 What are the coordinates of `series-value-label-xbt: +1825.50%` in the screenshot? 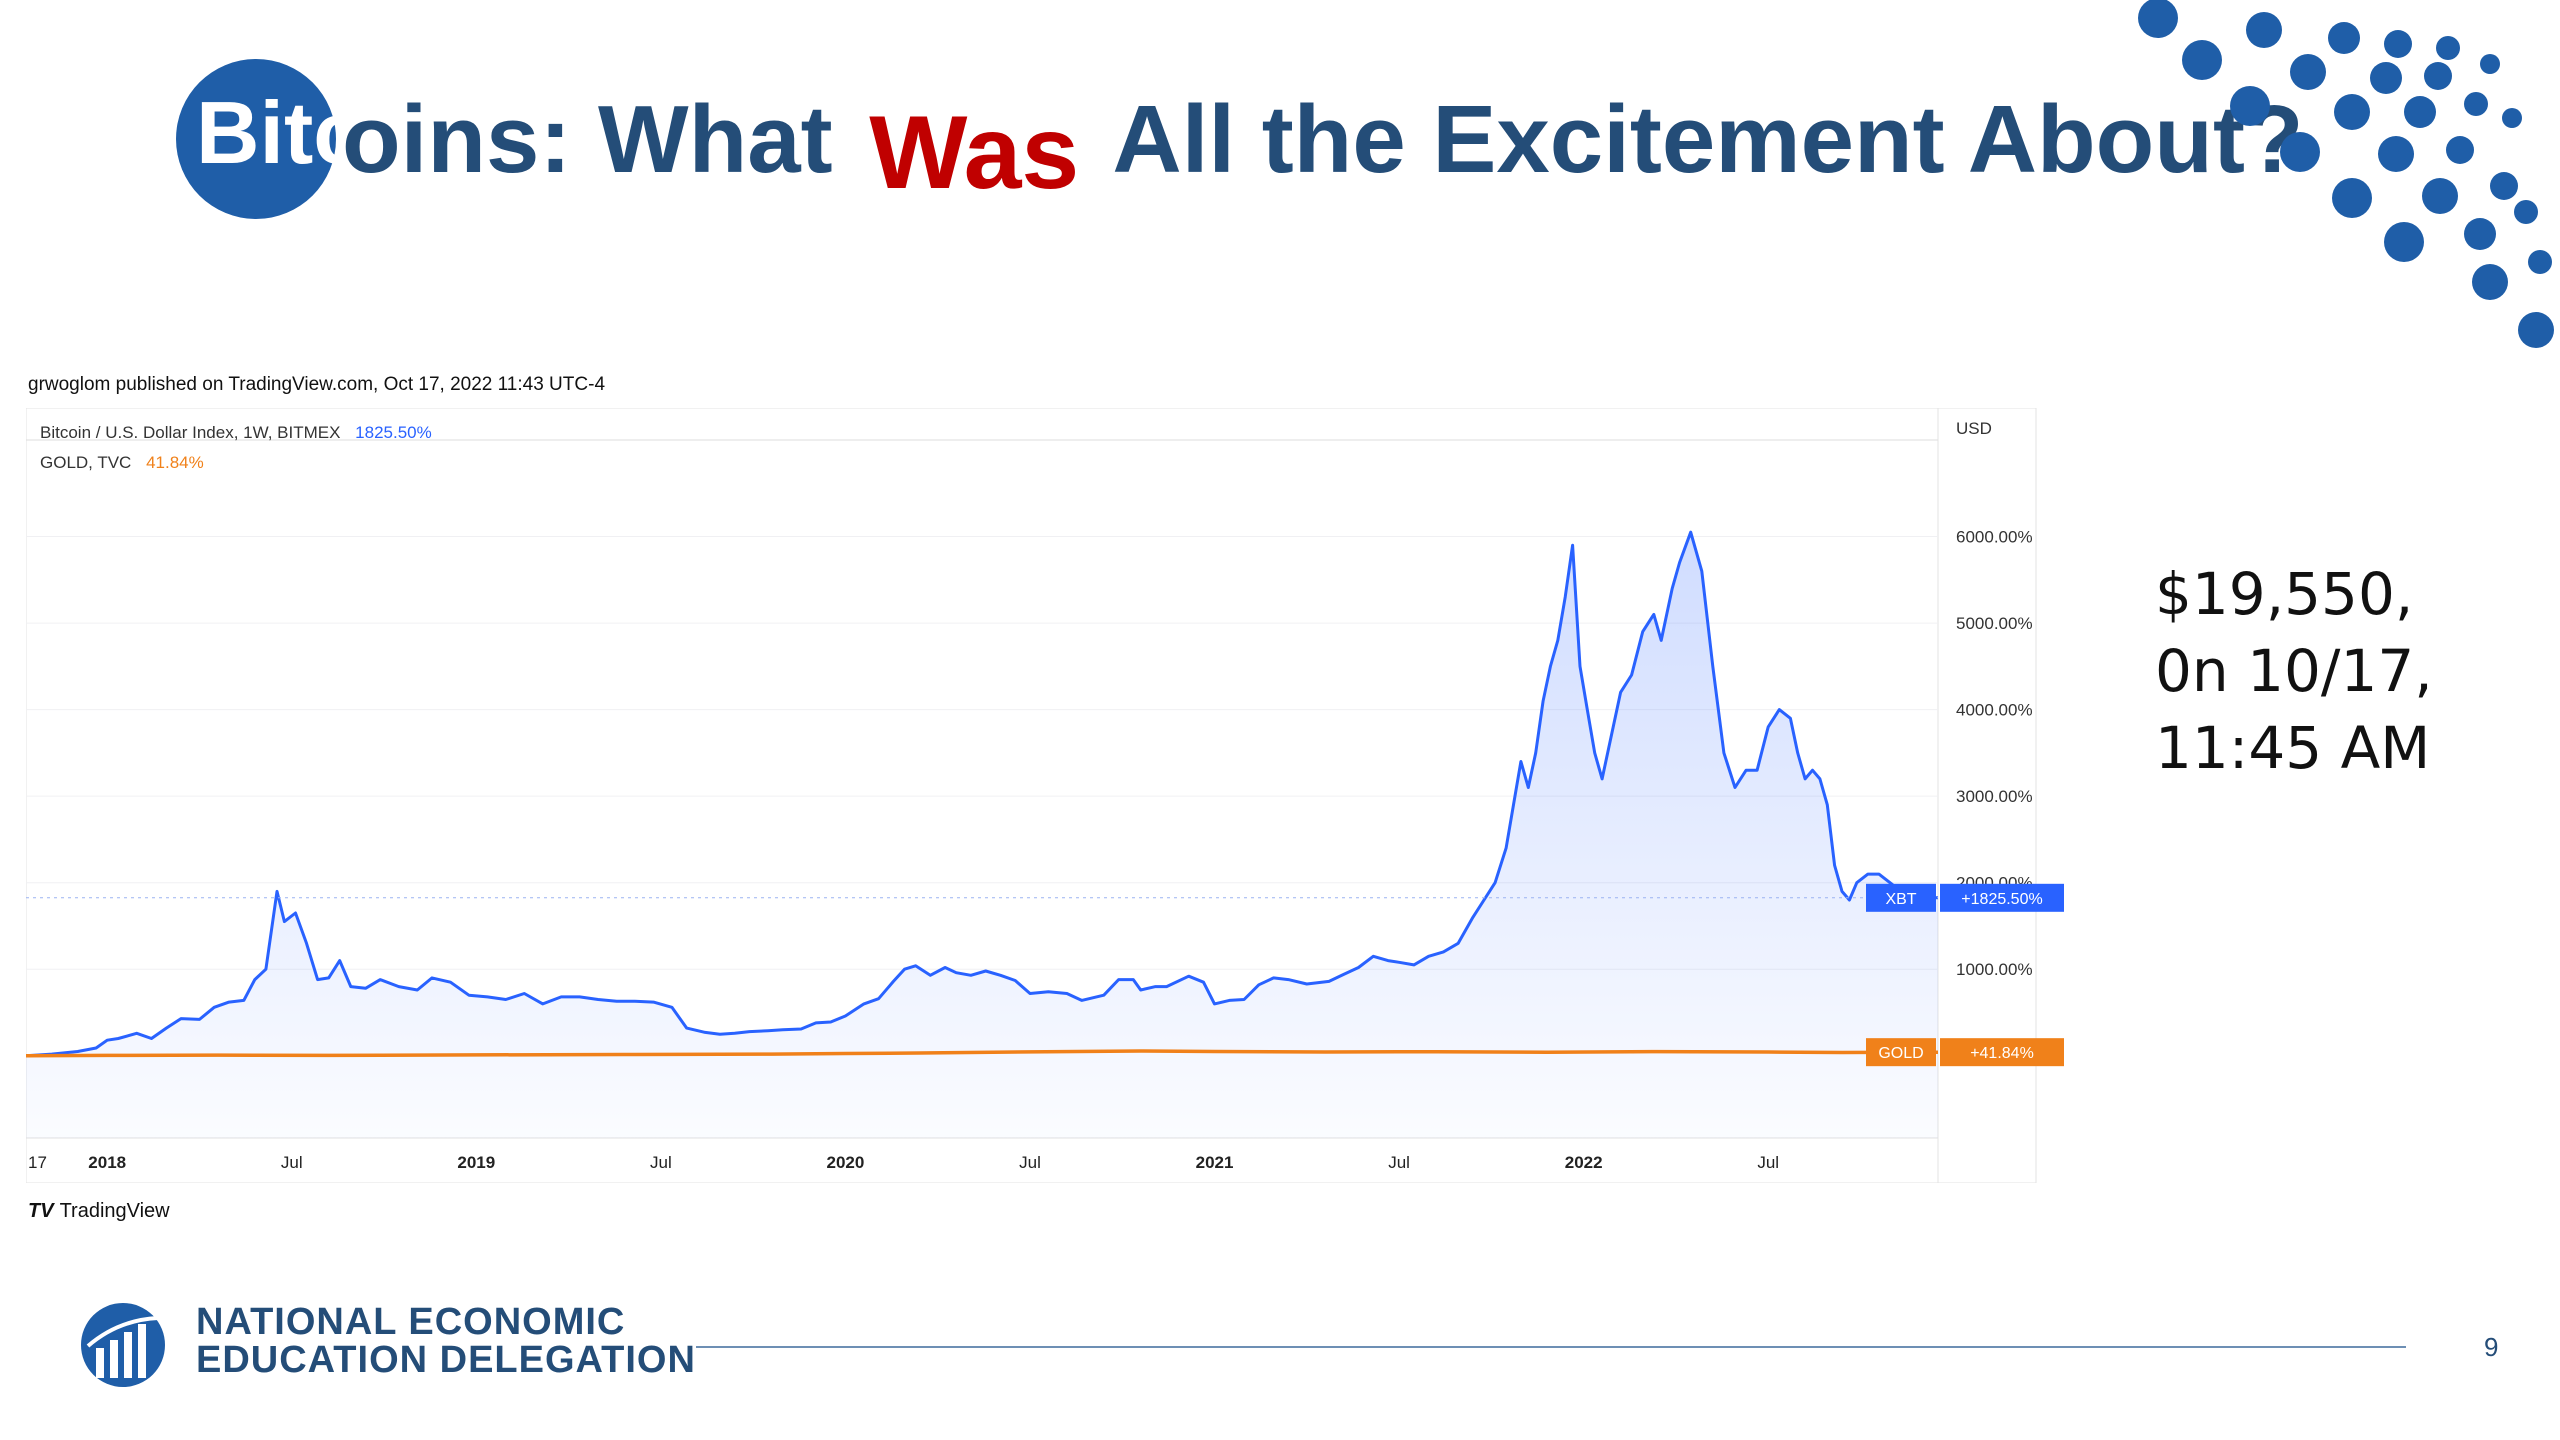 It's located at (2001, 899).